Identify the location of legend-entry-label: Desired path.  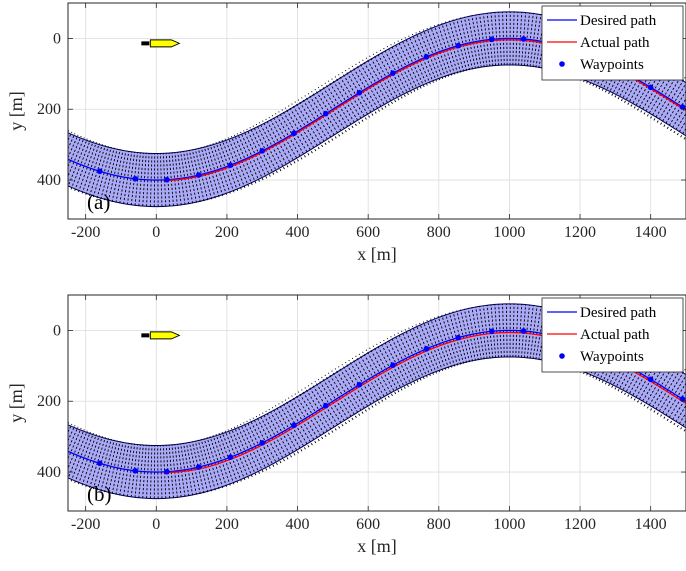
(618, 21).